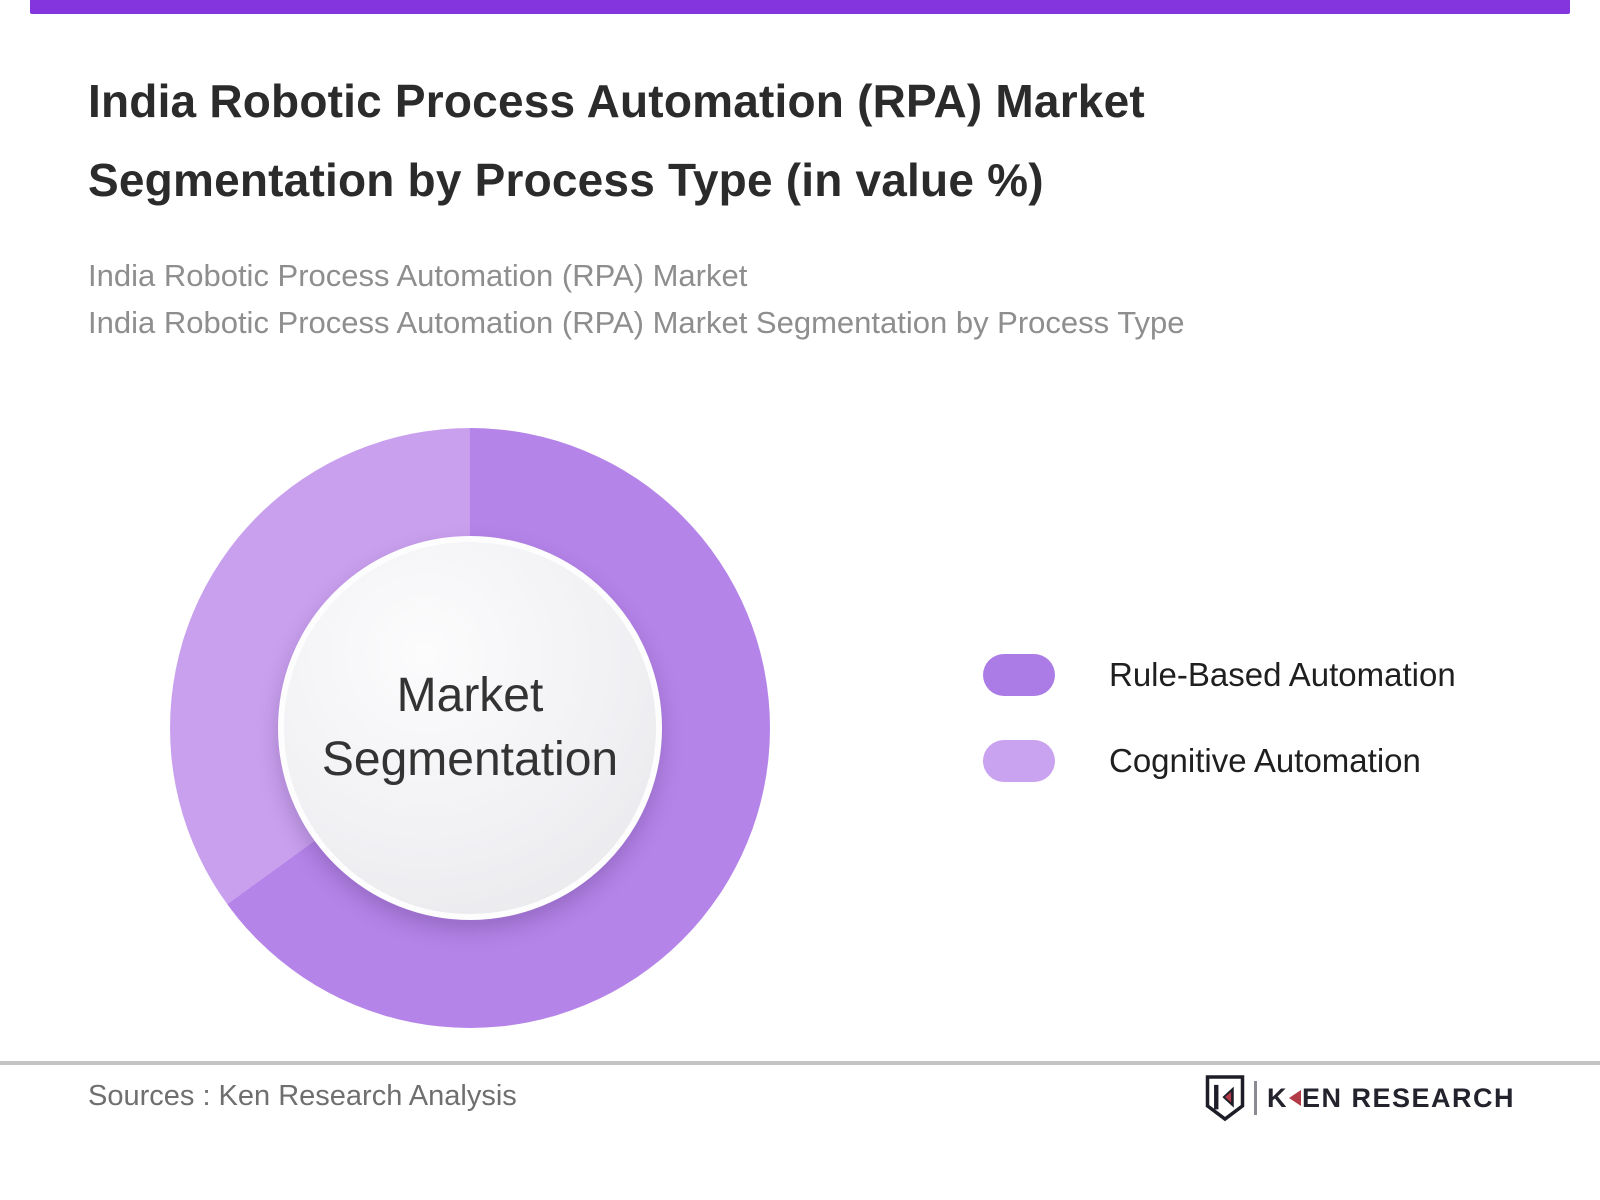 The width and height of the screenshot is (1600, 1200). I want to click on ken-research-shield-icon, so click(1225, 1098).